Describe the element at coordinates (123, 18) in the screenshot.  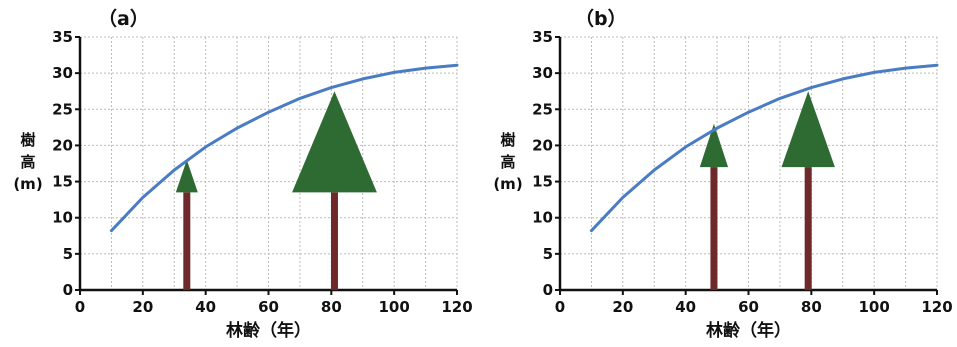
I see `panel-label: （a）` at that location.